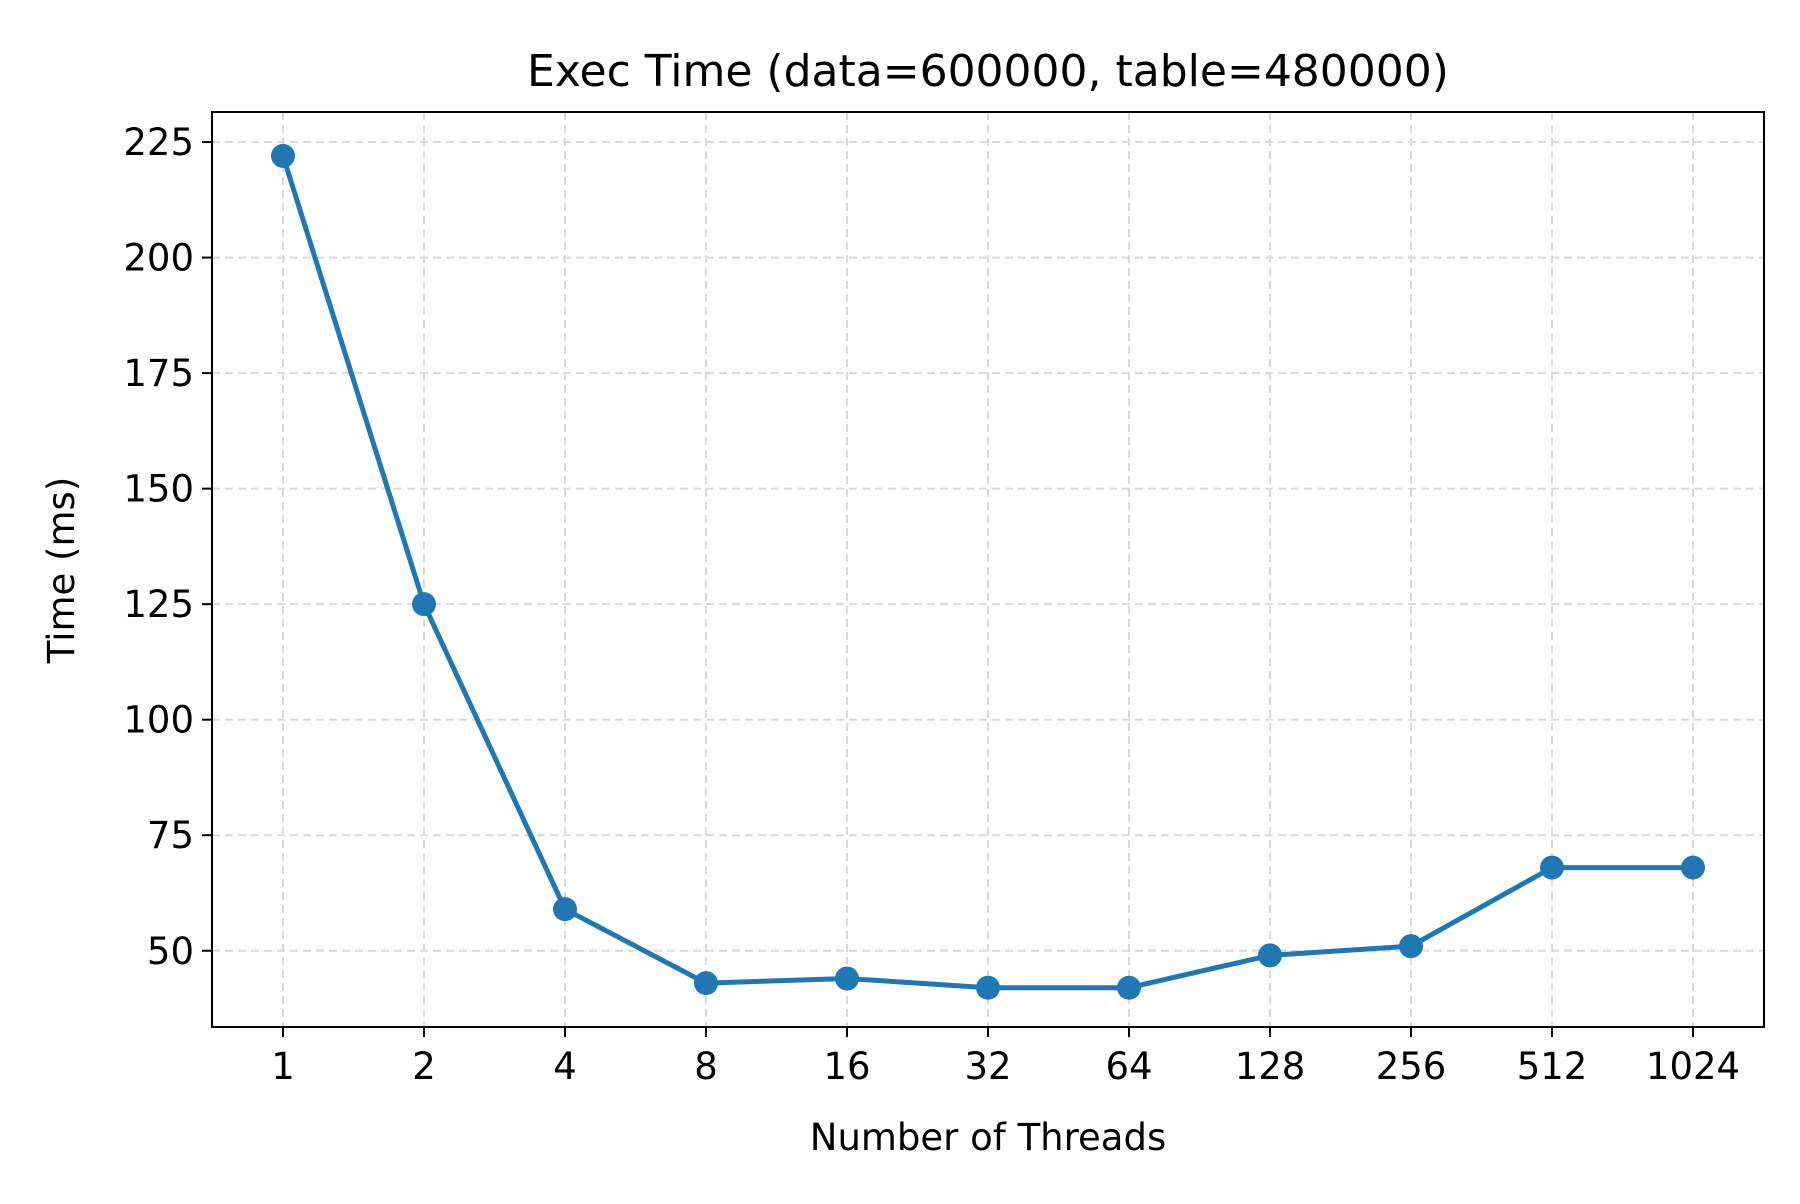 The height and width of the screenshot is (1204, 1800). I want to click on x-tick-label: 32, so click(987, 1066).